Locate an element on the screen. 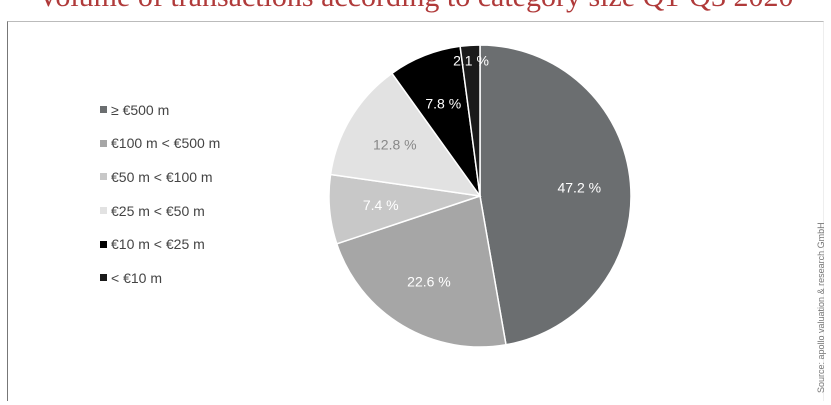 Image resolution: width=831 pixels, height=405 pixels. slice-data-label: 47.2 % is located at coordinates (579, 187).